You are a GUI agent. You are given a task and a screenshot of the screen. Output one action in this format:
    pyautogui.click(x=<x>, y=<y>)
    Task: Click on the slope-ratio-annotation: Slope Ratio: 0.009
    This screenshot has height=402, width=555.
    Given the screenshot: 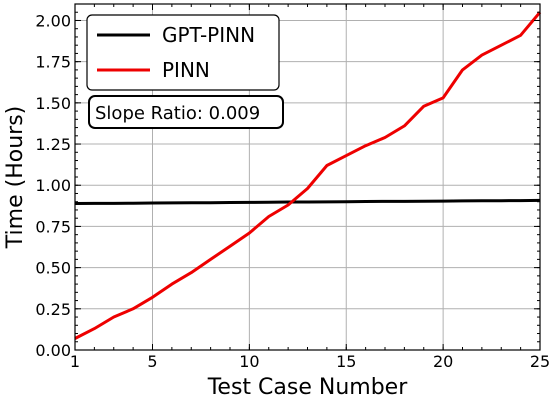 What is the action you would take?
    pyautogui.click(x=186, y=112)
    